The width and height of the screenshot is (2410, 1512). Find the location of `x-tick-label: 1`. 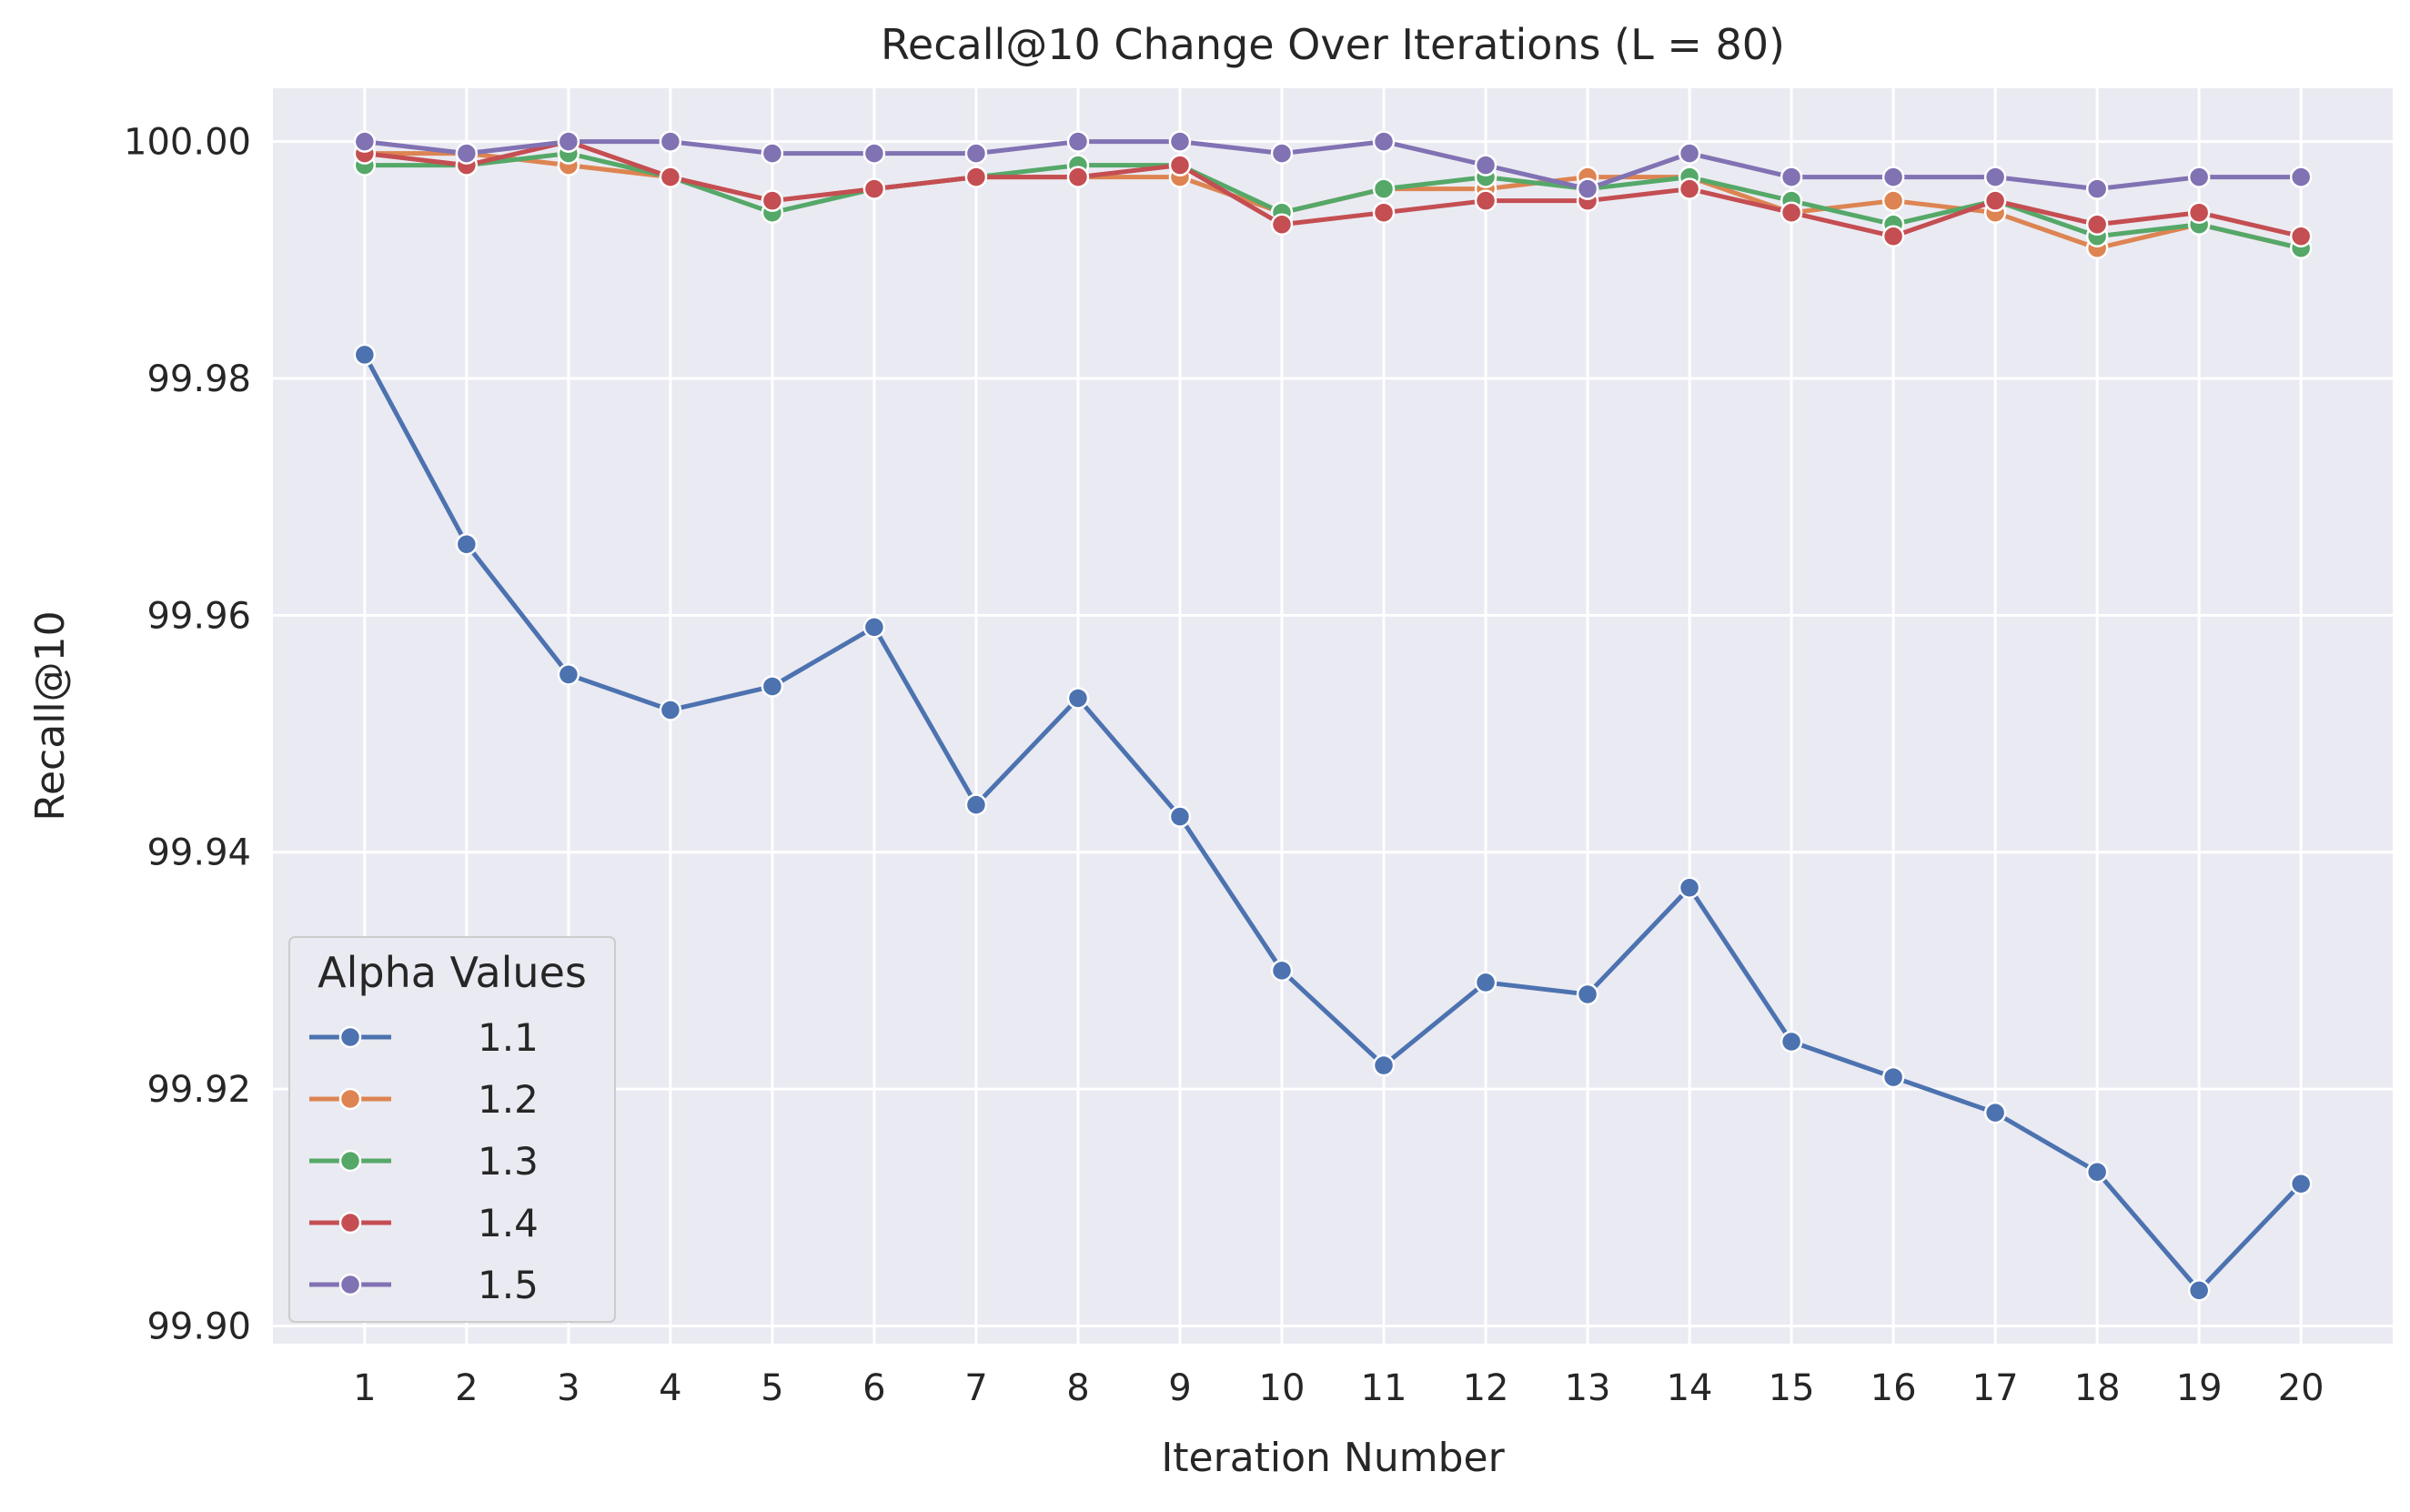

x-tick-label: 1 is located at coordinates (364, 1388).